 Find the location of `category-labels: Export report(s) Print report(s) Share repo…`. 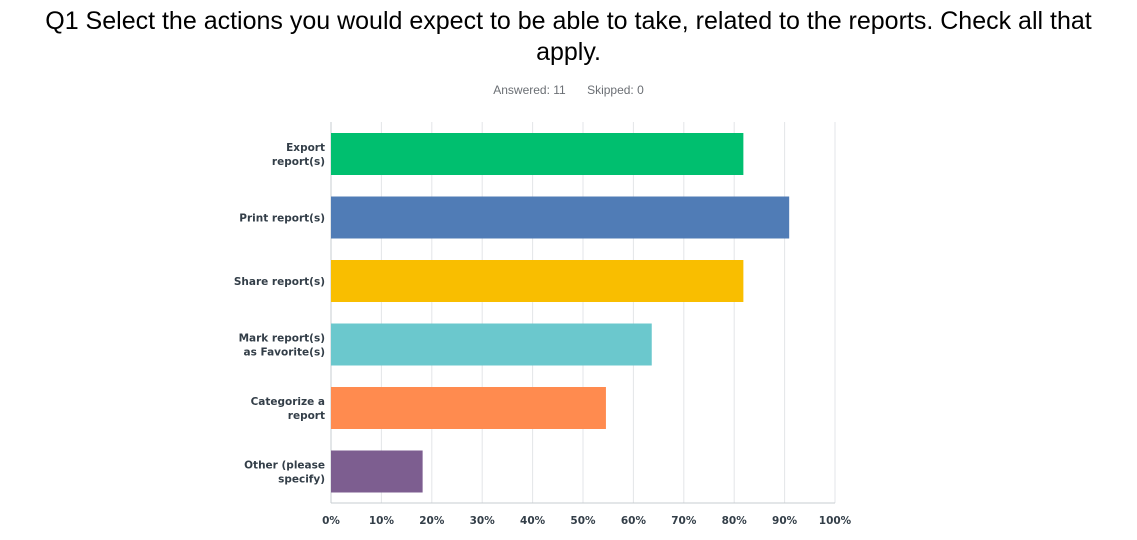

category-labels: Export report(s) Print report(s) Share repo… is located at coordinates (279, 314).